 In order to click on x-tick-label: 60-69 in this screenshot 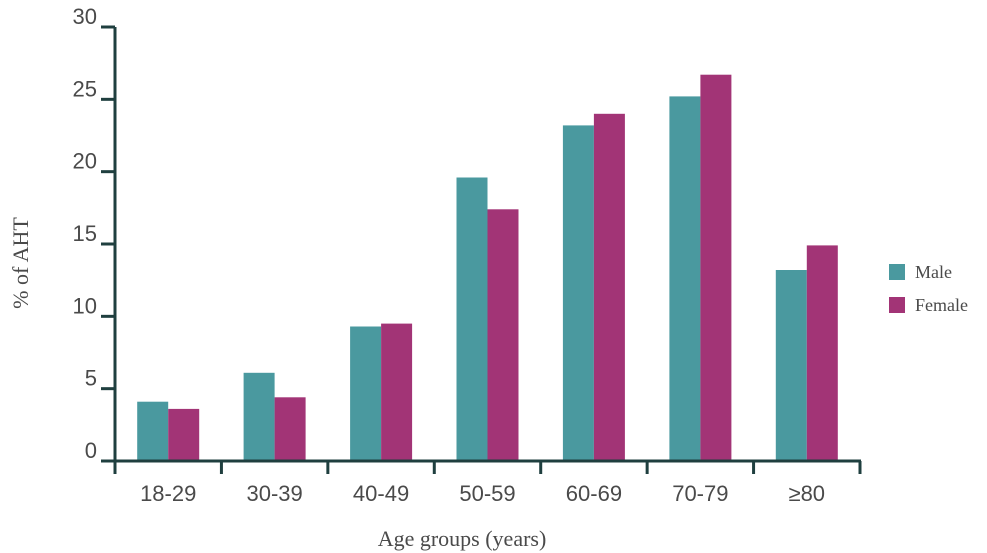, I will do `click(594, 493)`.